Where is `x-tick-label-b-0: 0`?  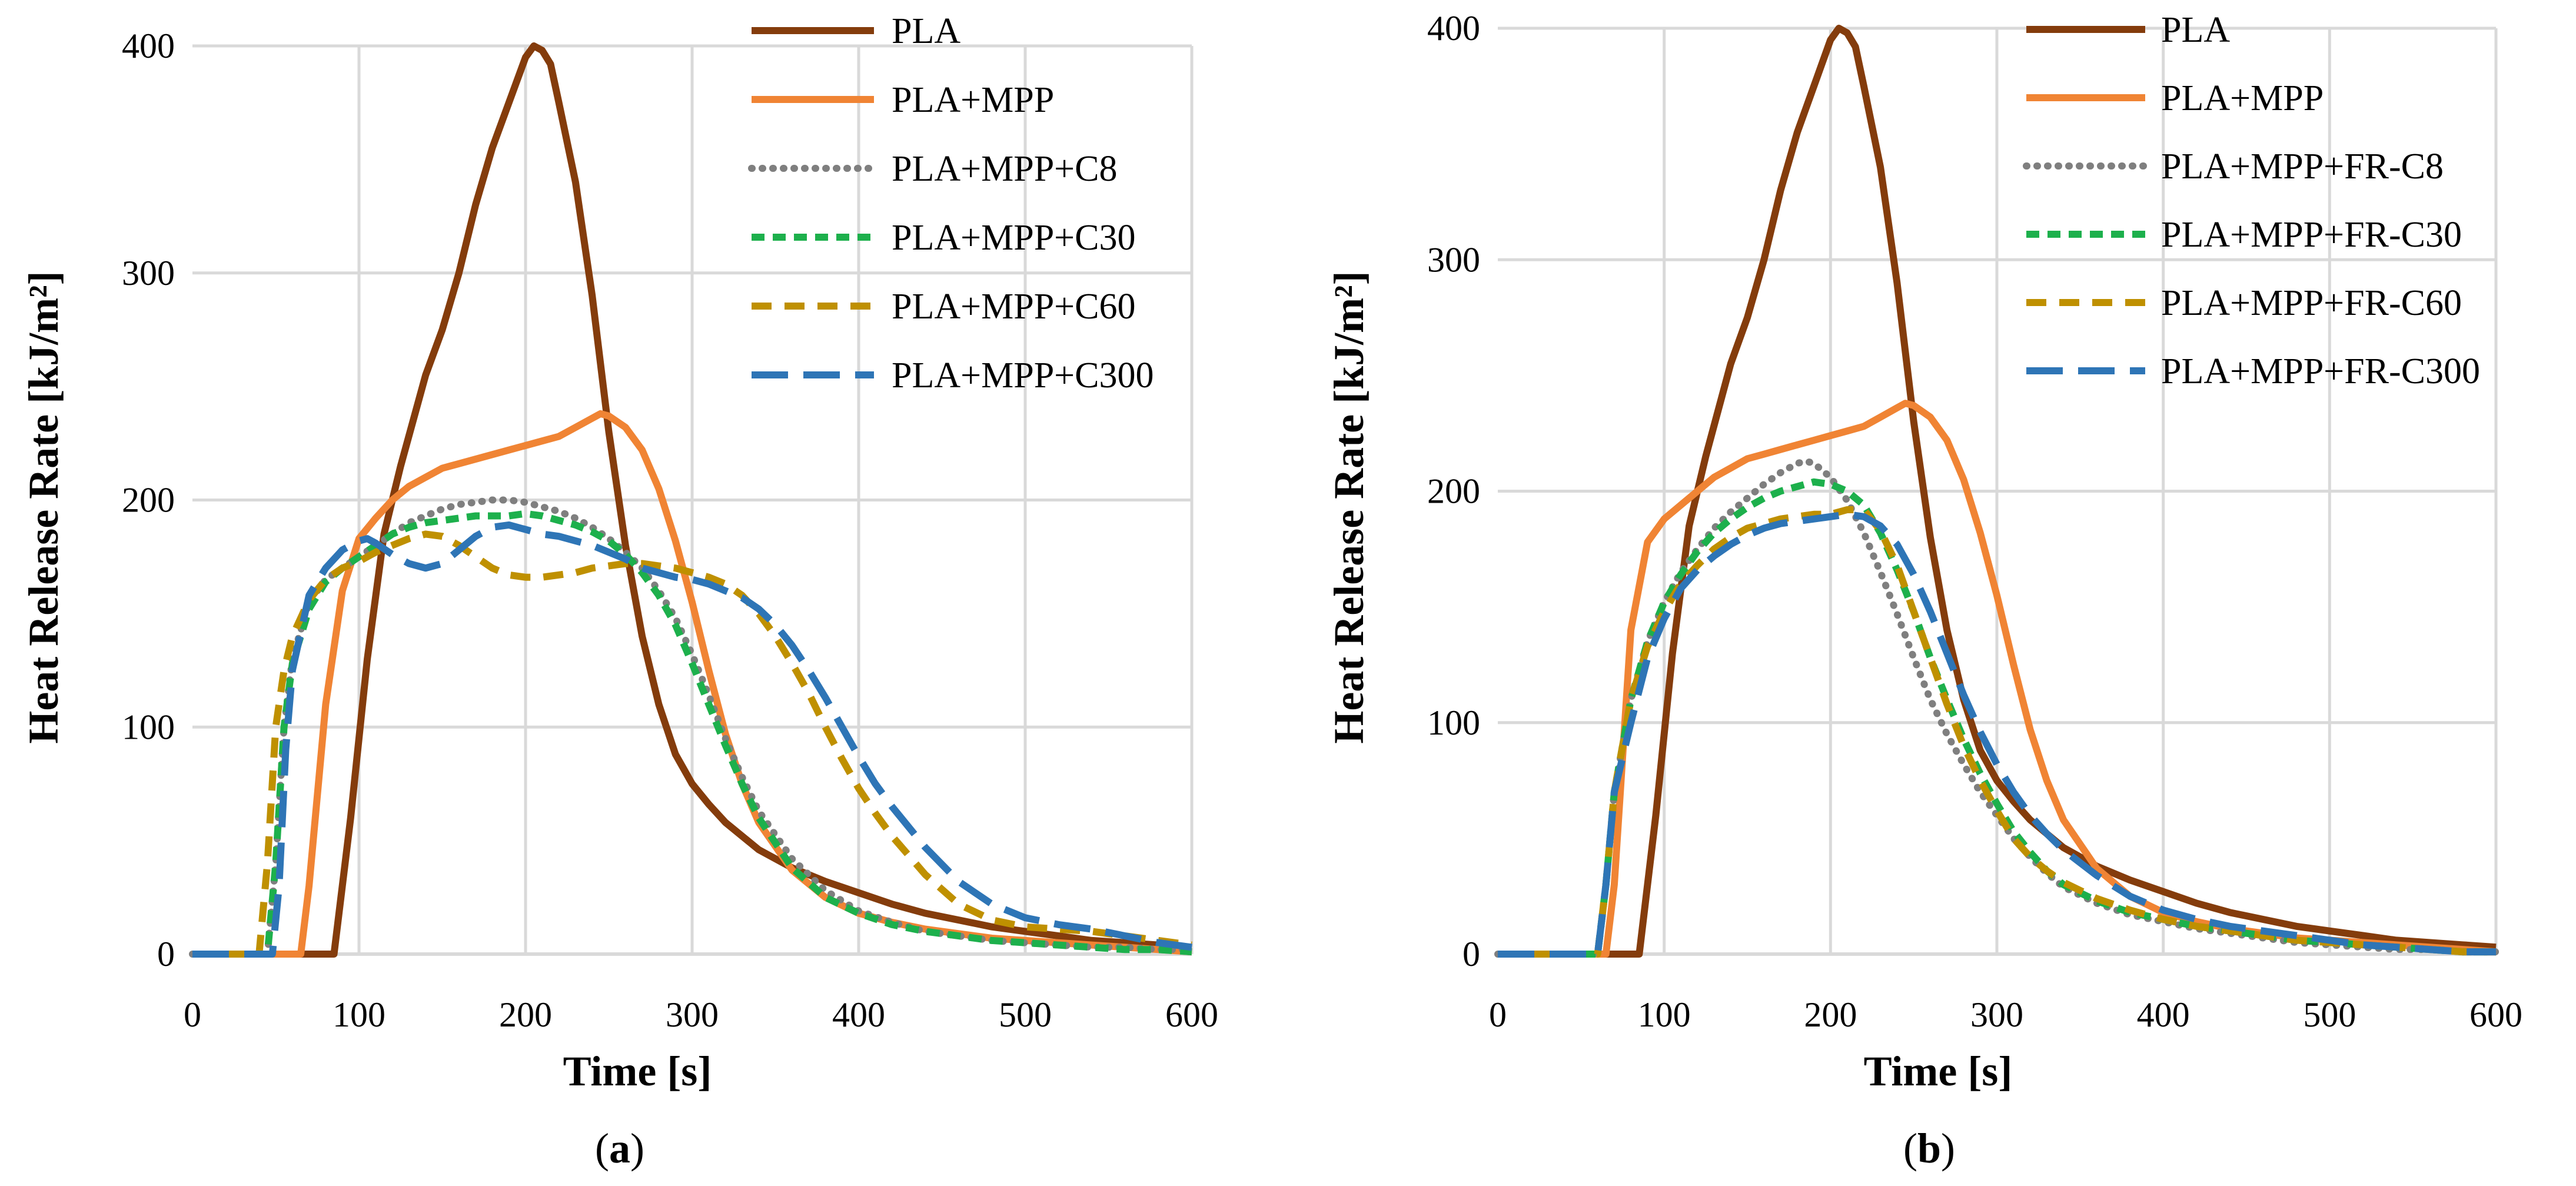 x-tick-label-b-0: 0 is located at coordinates (1498, 1015).